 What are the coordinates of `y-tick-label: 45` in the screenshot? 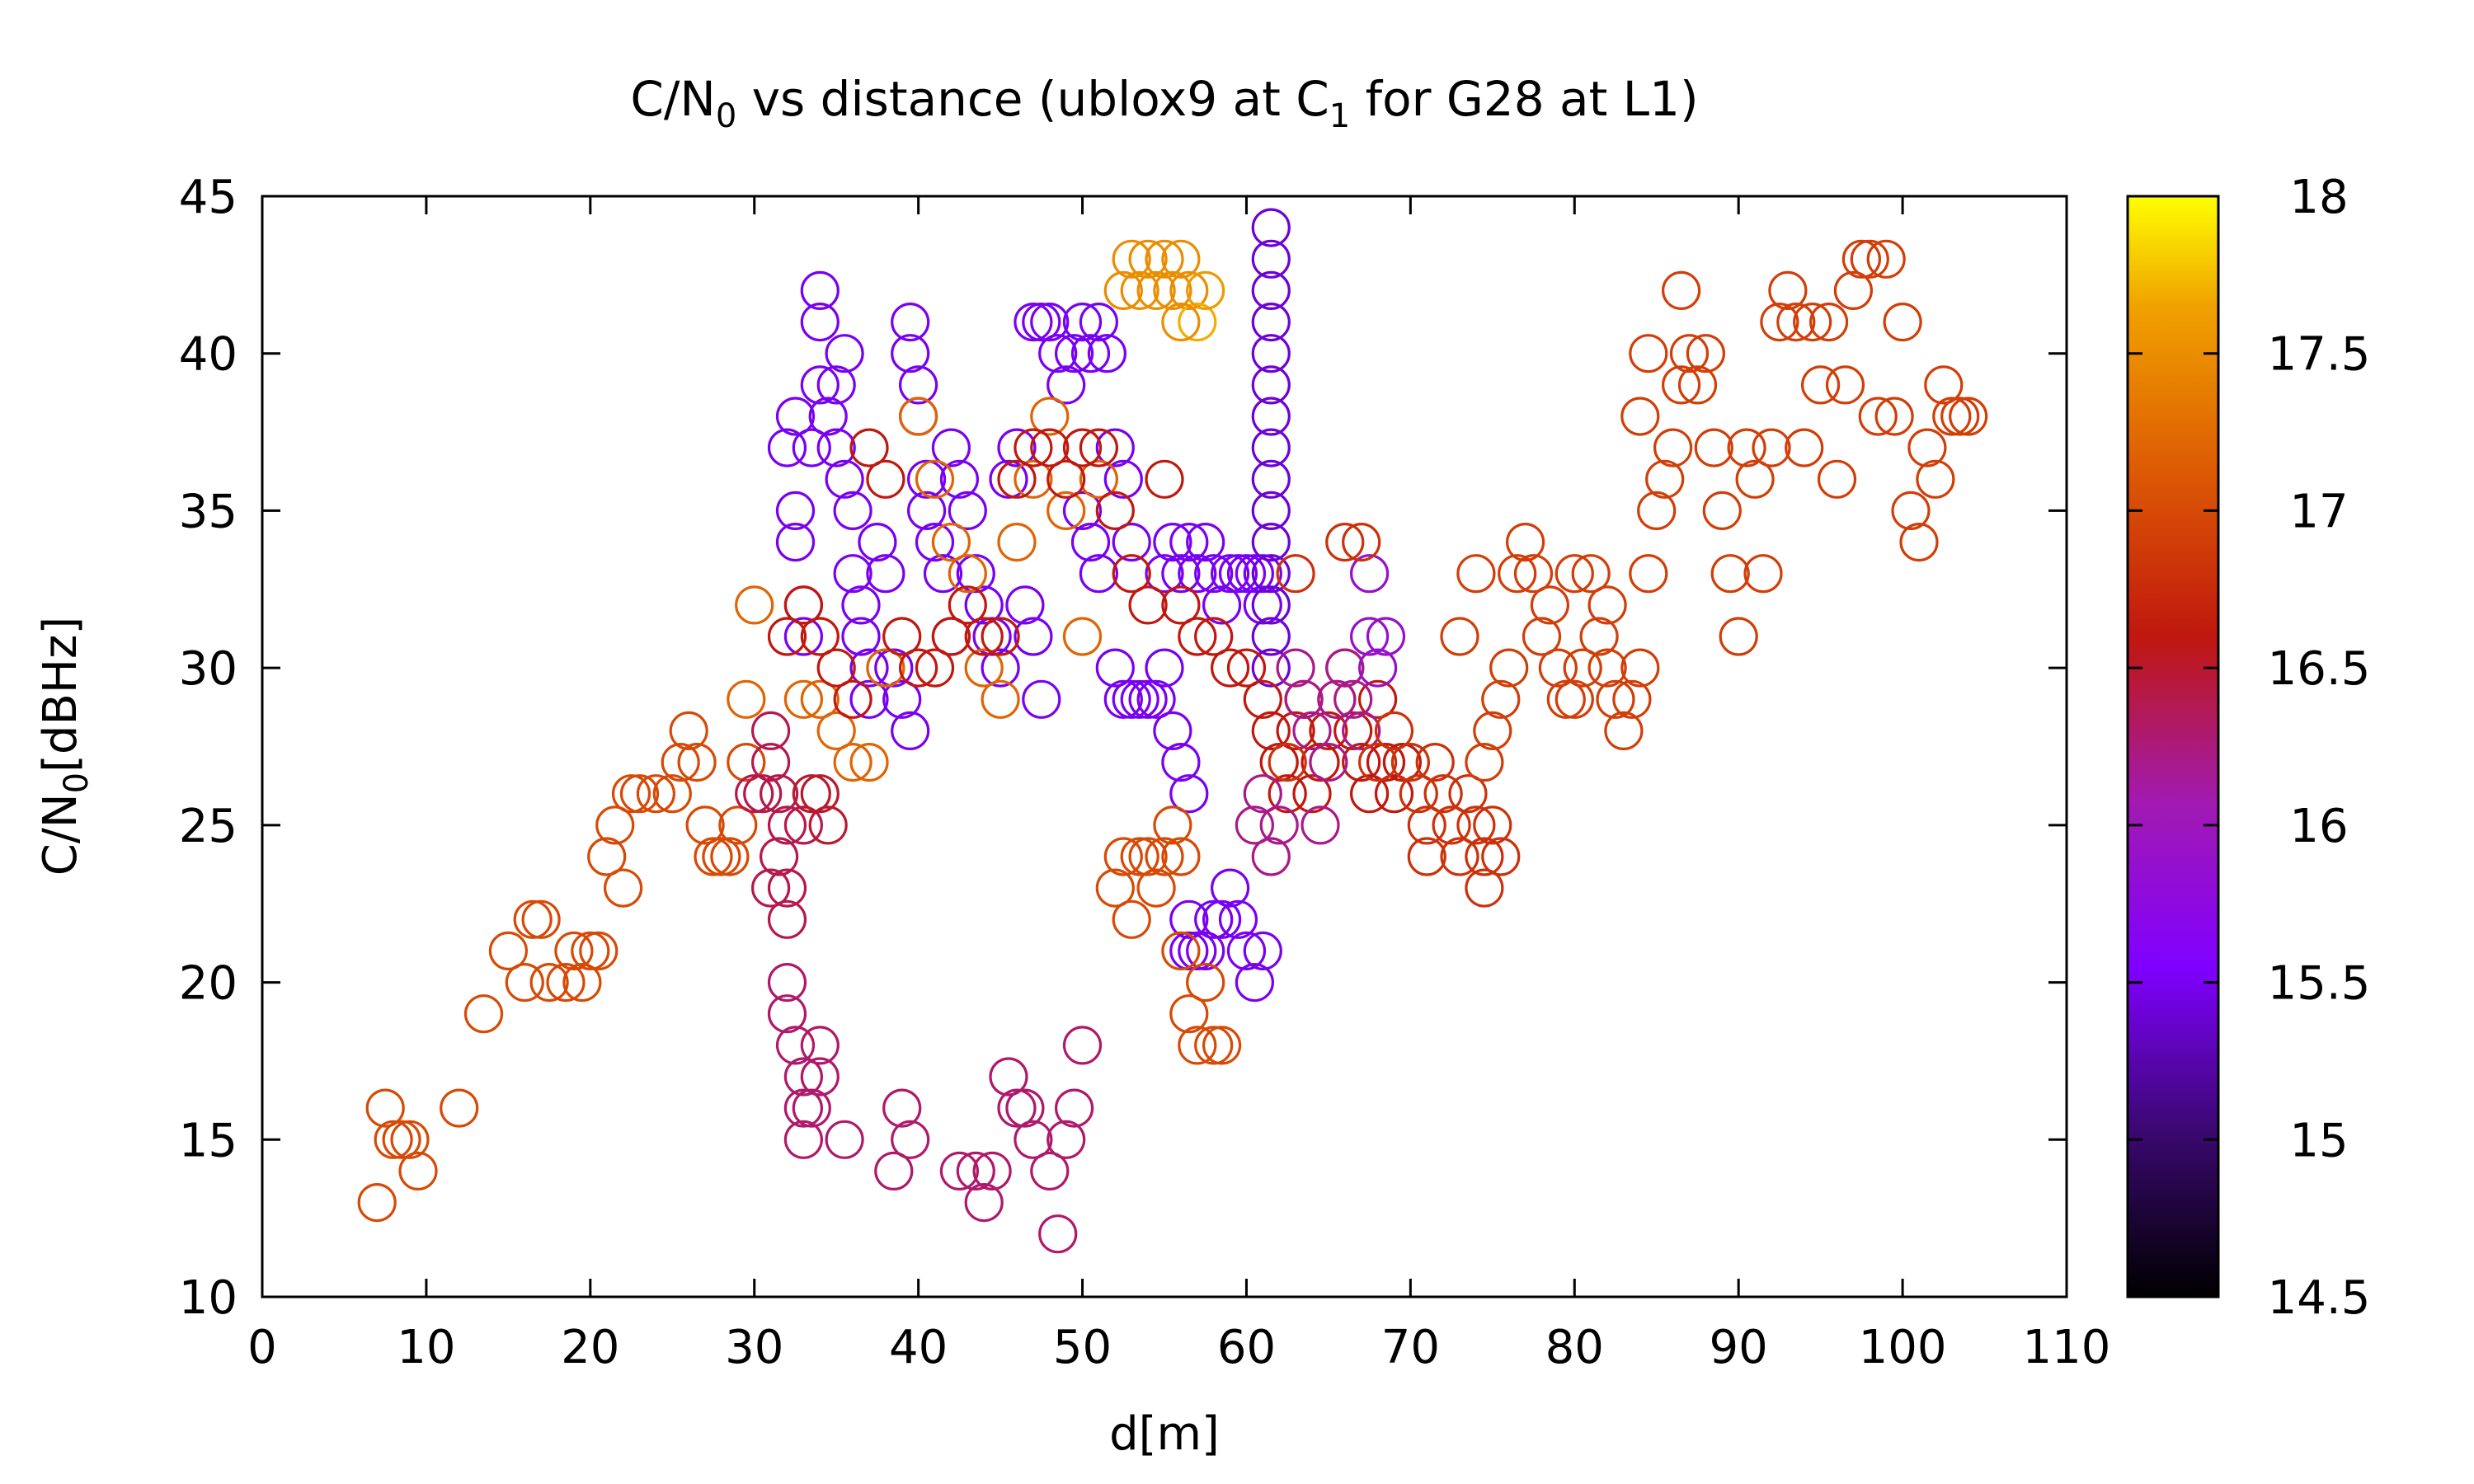 It's located at (208, 197).